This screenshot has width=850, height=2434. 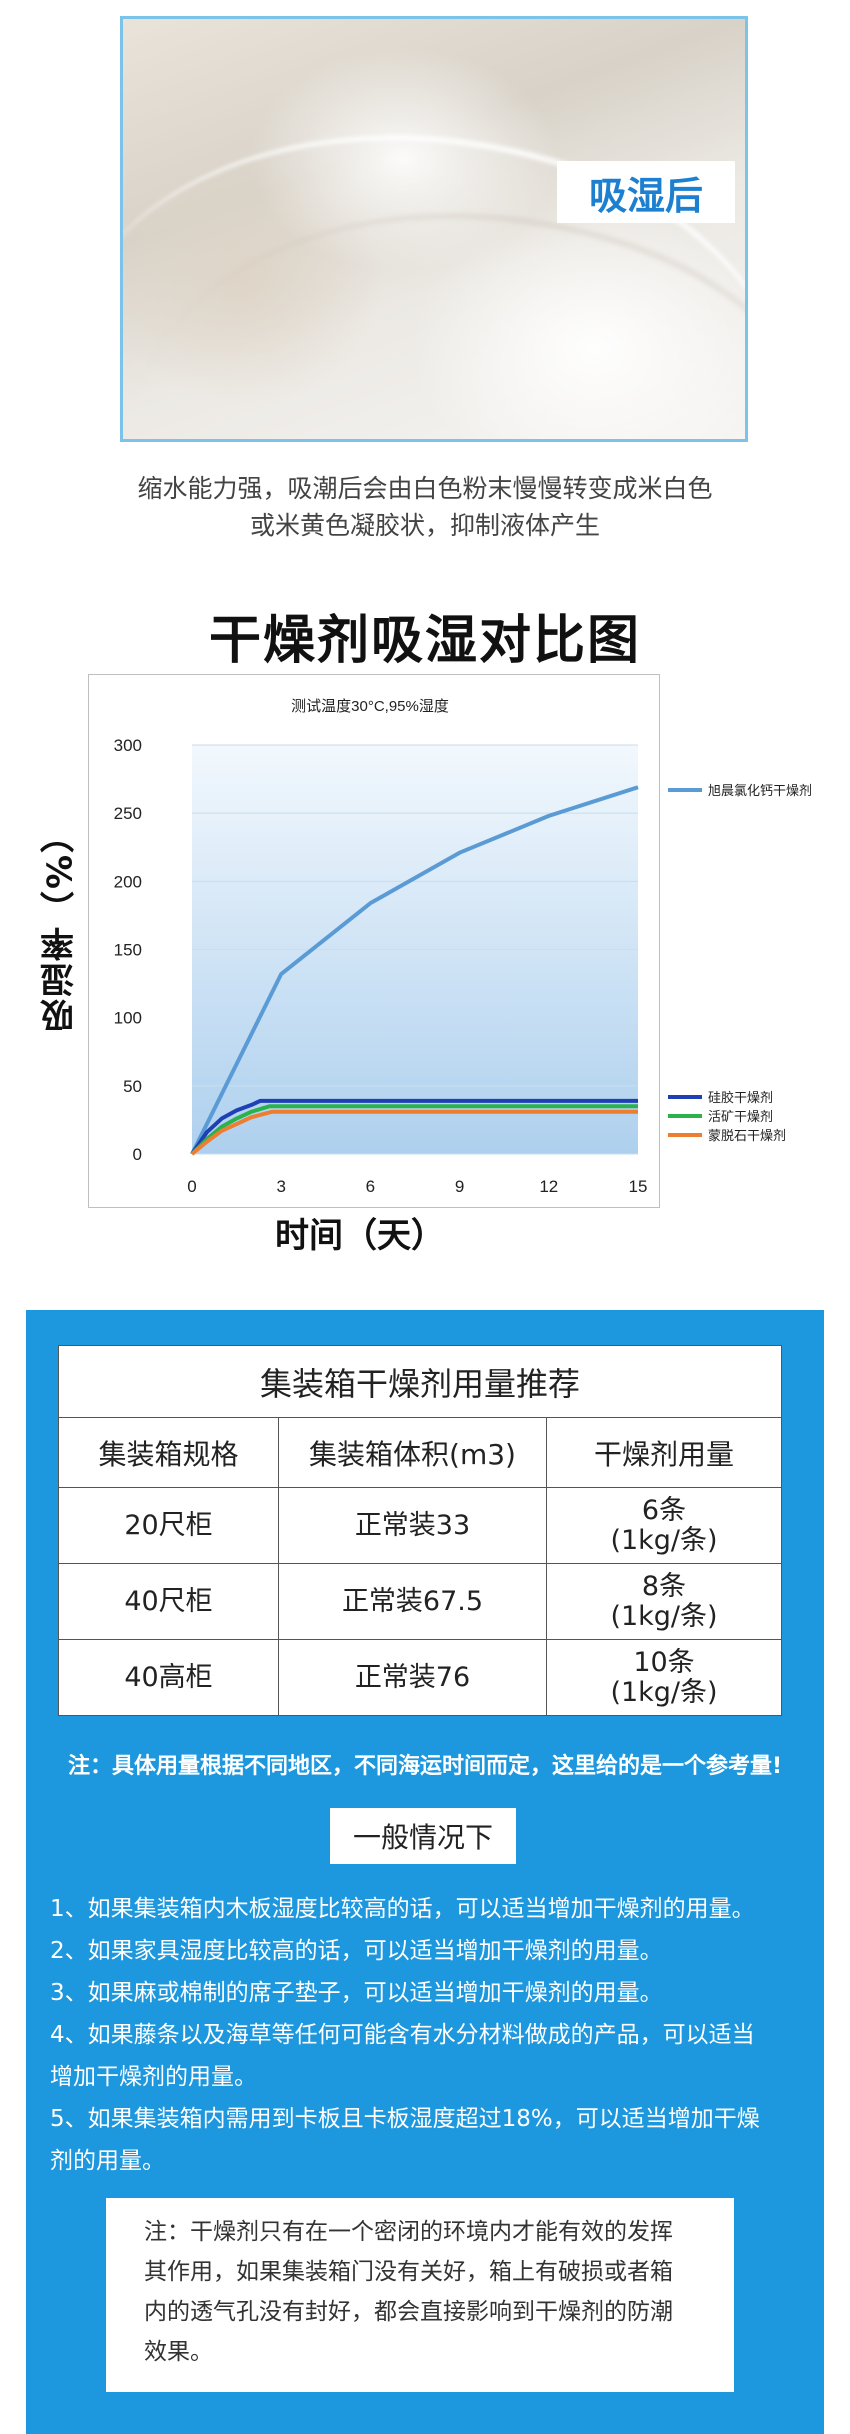 I want to click on table-row: 40高柜 正常装76 10条 (1kg/条), so click(x=420, y=1677).